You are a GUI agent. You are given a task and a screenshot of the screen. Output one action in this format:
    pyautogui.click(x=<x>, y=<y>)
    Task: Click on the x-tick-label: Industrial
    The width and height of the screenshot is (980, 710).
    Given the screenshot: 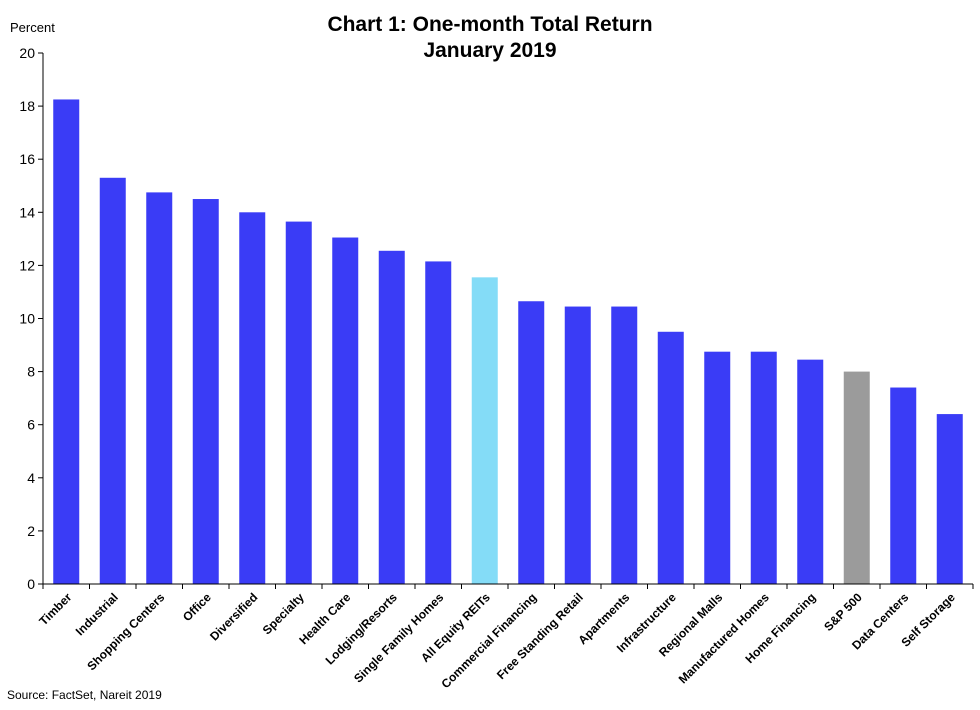 What is the action you would take?
    pyautogui.click(x=97, y=614)
    